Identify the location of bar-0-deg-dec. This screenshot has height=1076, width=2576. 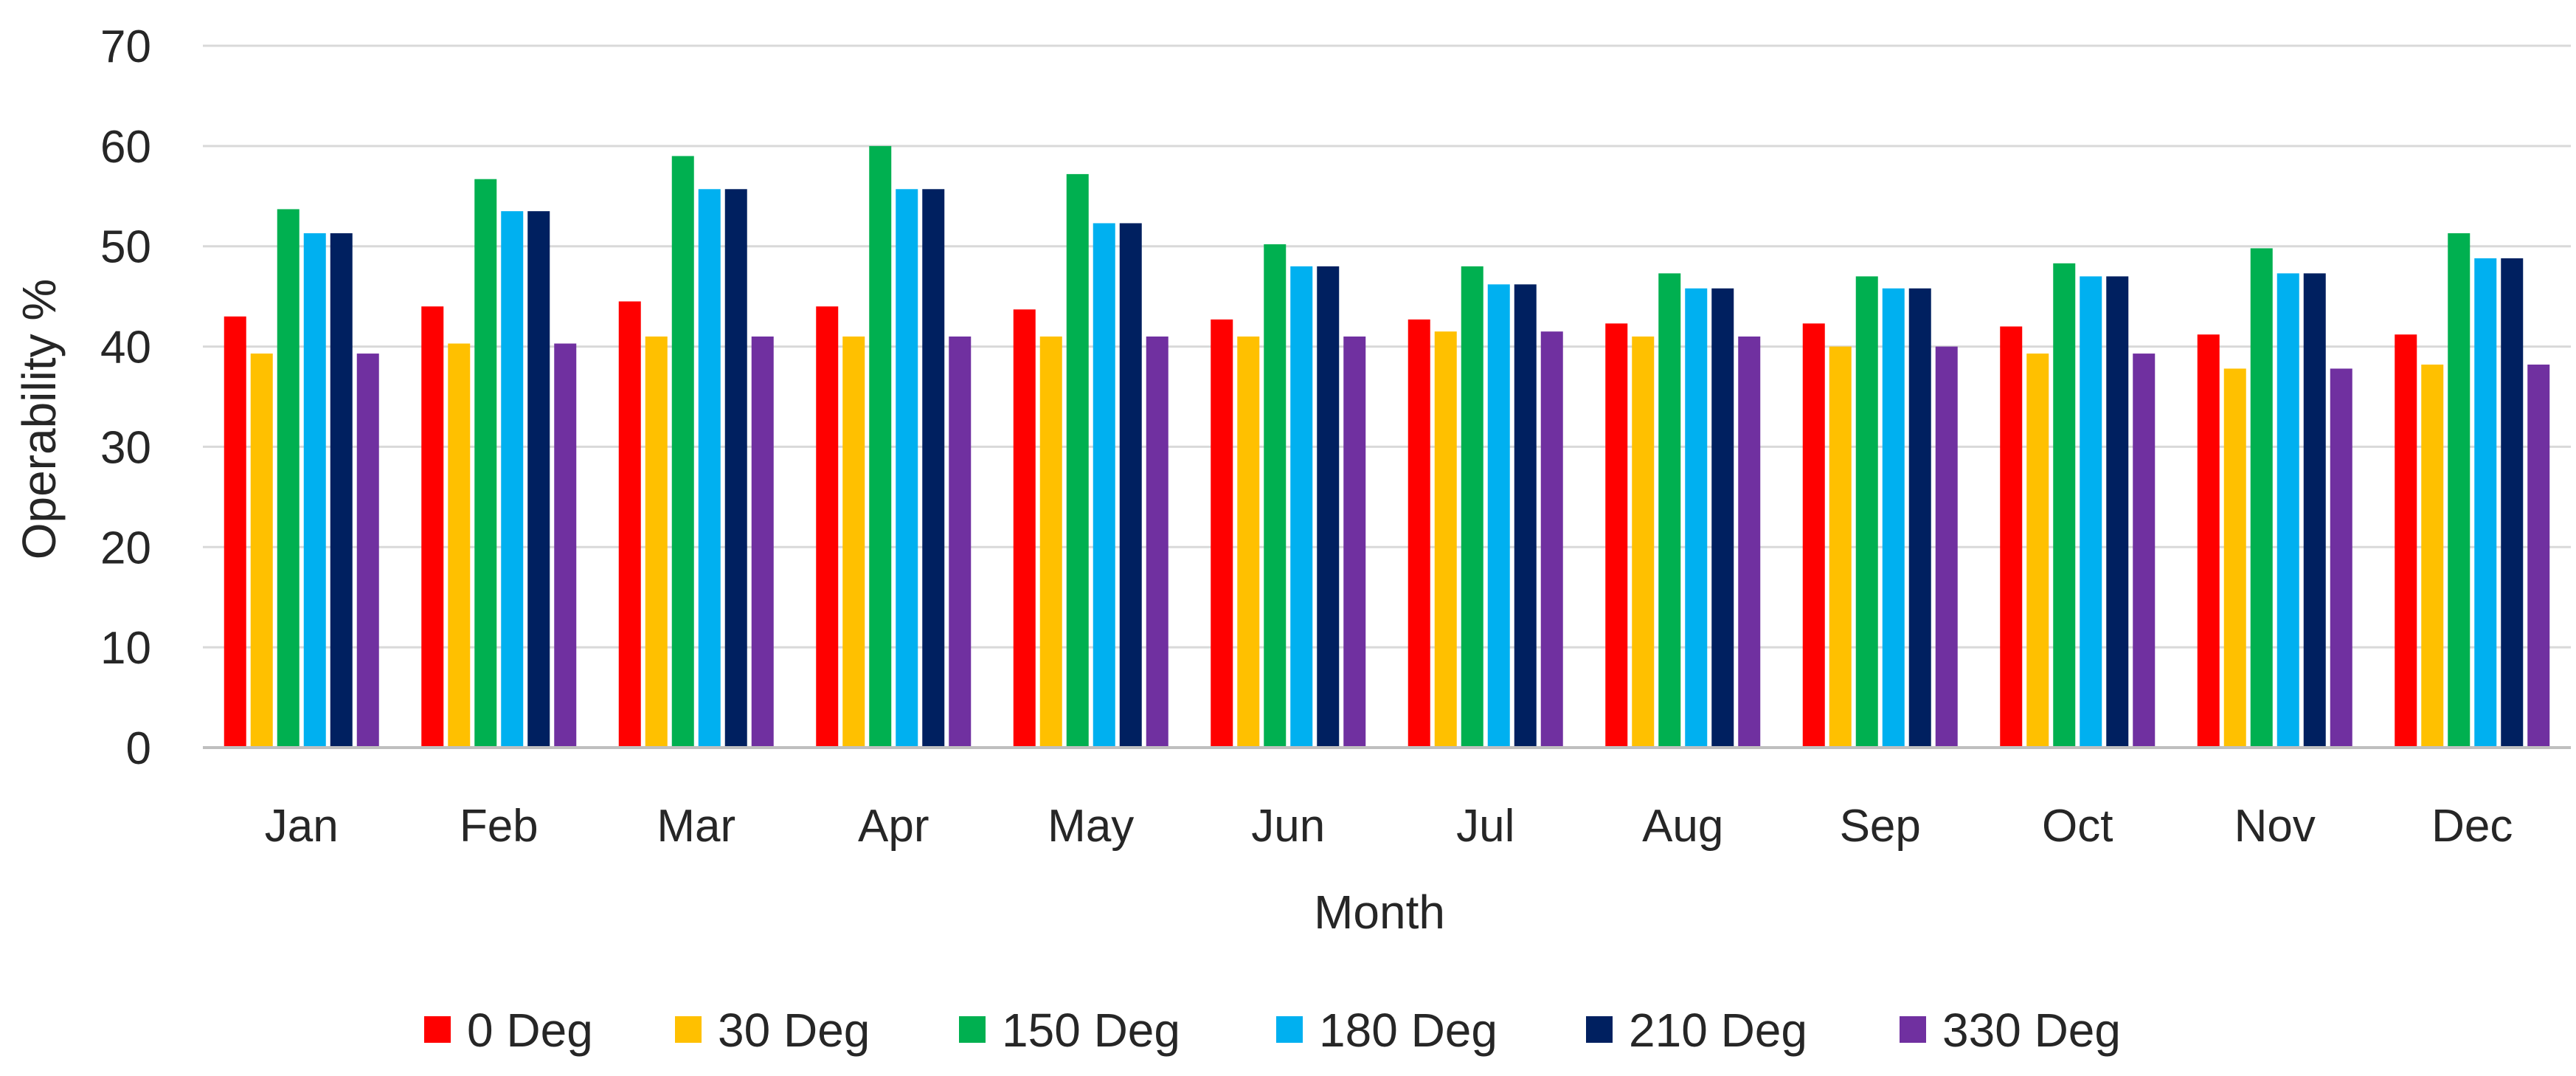
(2406, 541).